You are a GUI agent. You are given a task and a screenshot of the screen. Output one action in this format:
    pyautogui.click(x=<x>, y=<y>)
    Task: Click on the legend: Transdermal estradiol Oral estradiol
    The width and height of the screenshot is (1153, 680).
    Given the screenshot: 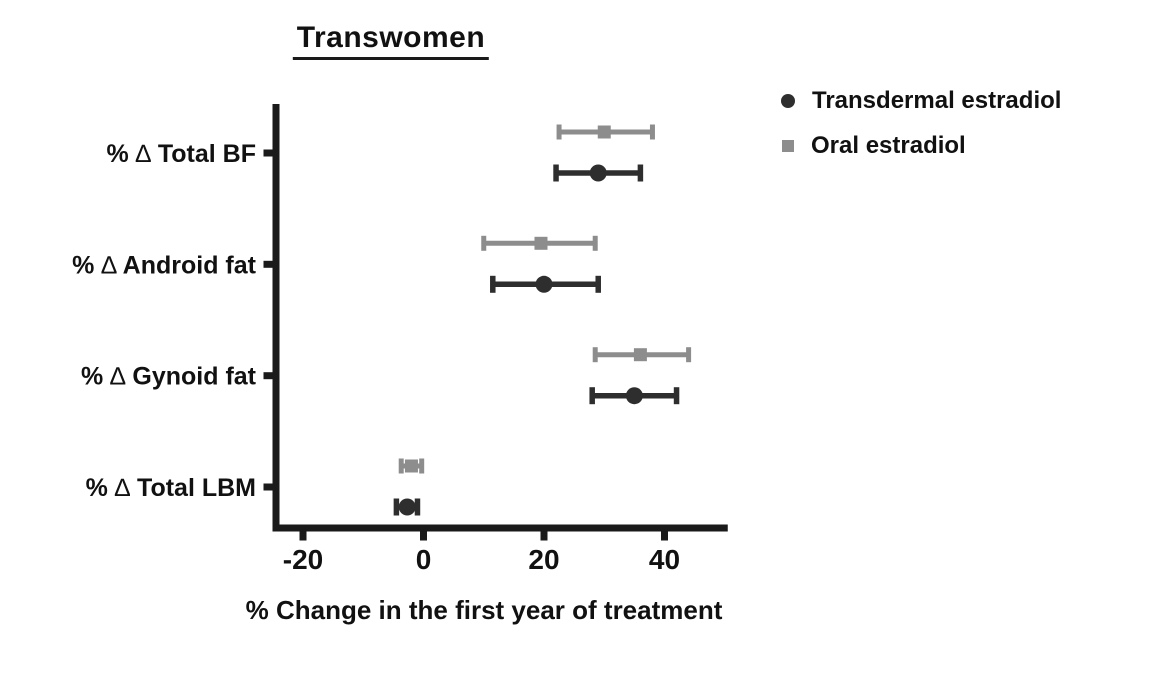 What is the action you would take?
    pyautogui.click(x=921, y=130)
    